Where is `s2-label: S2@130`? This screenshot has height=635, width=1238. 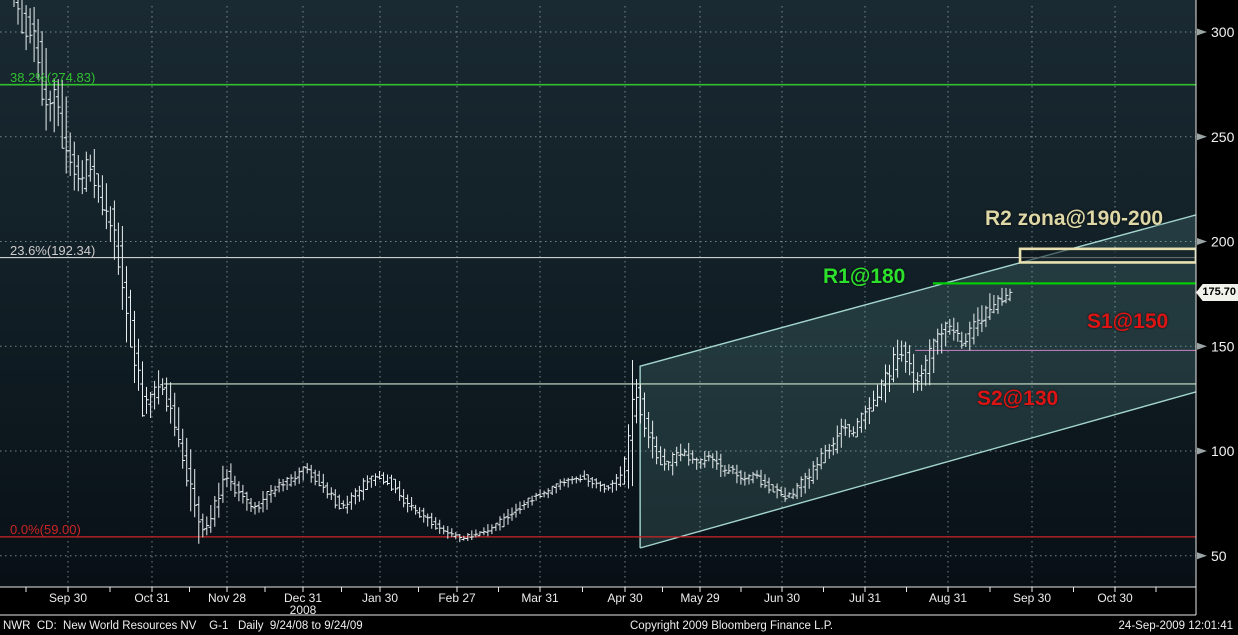 s2-label: S2@130 is located at coordinates (1018, 398).